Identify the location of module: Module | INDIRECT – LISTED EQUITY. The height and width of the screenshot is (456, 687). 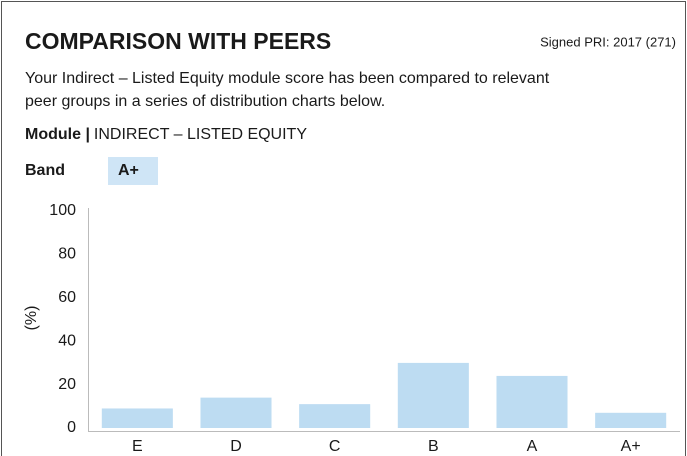
(166, 134).